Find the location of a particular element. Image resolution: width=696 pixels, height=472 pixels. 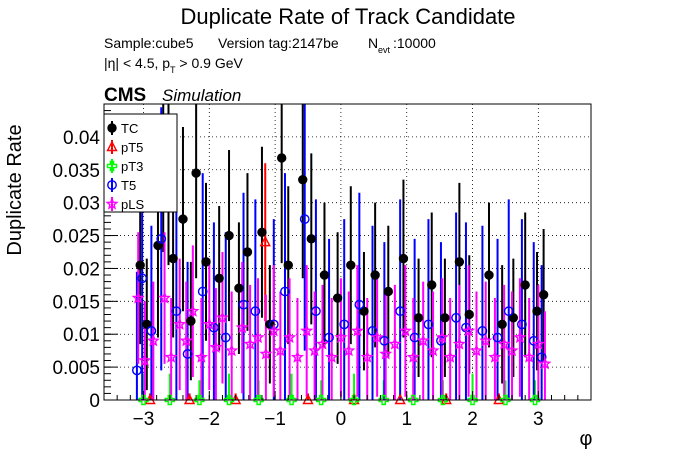

chart-title: Duplicate Rate of Track Candidate is located at coordinates (347, 16).